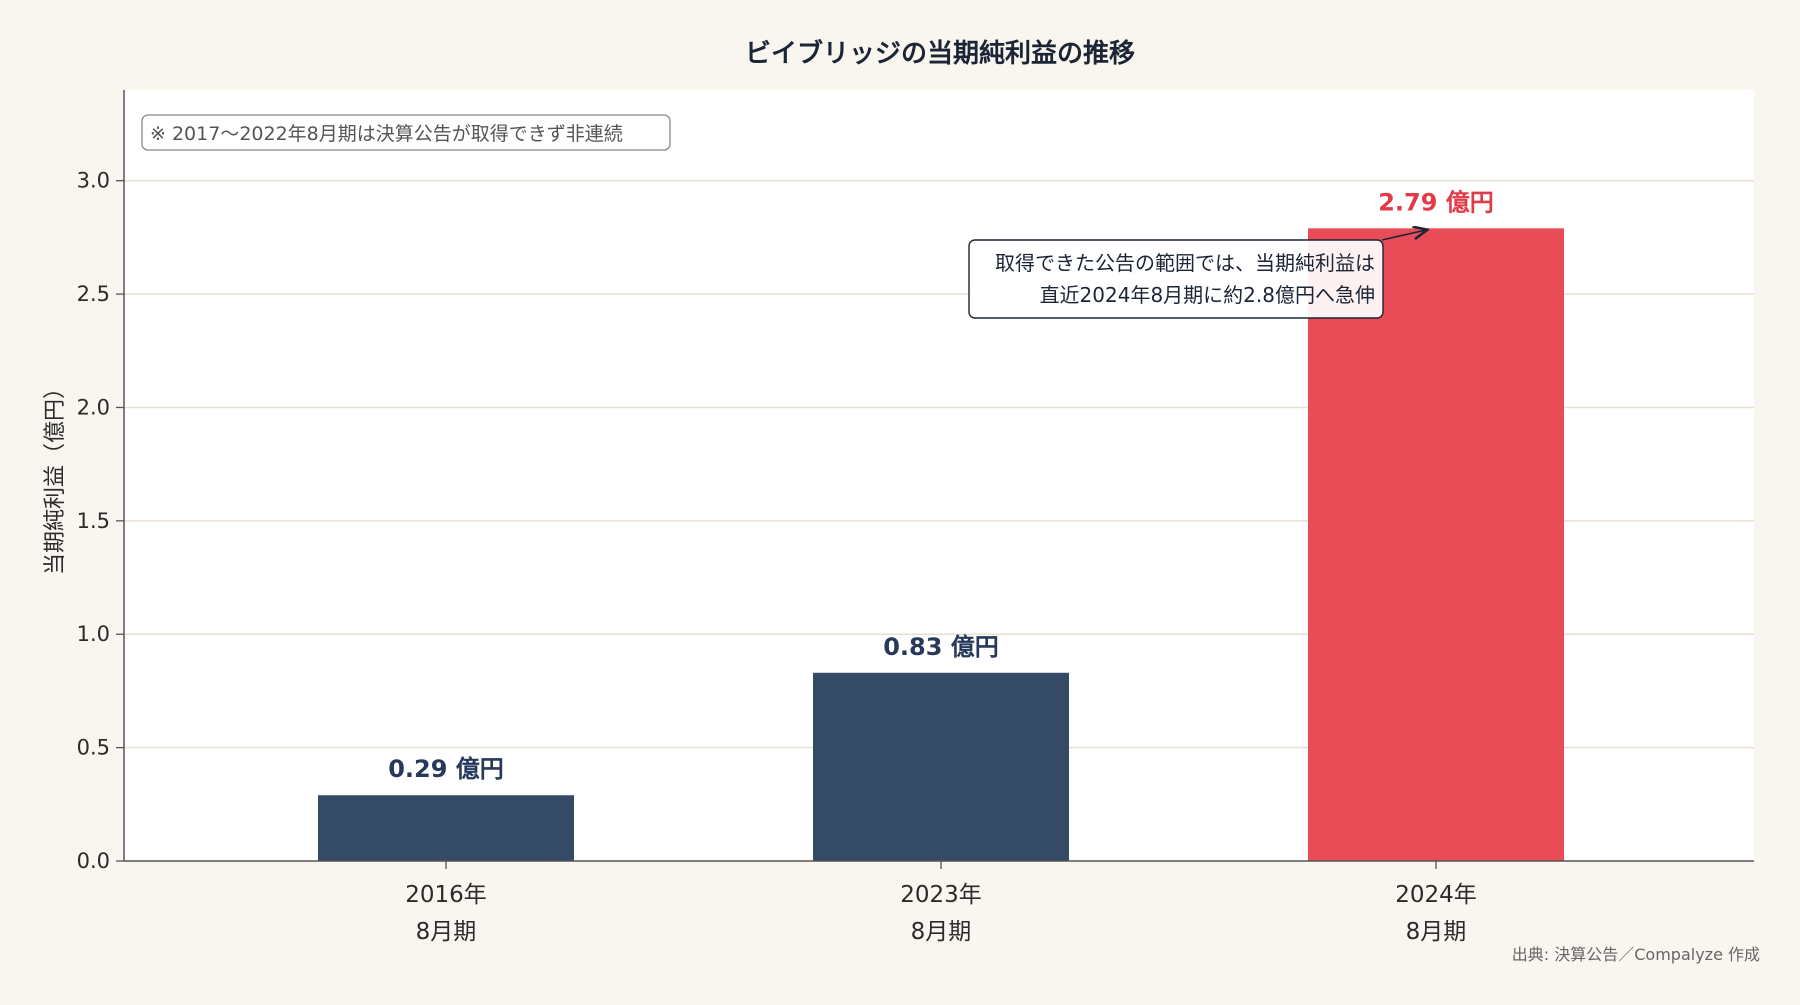 The width and height of the screenshot is (1800, 1005). What do you see at coordinates (941, 895) in the screenshot?
I see `x-tick-label-year: 2023年` at bounding box center [941, 895].